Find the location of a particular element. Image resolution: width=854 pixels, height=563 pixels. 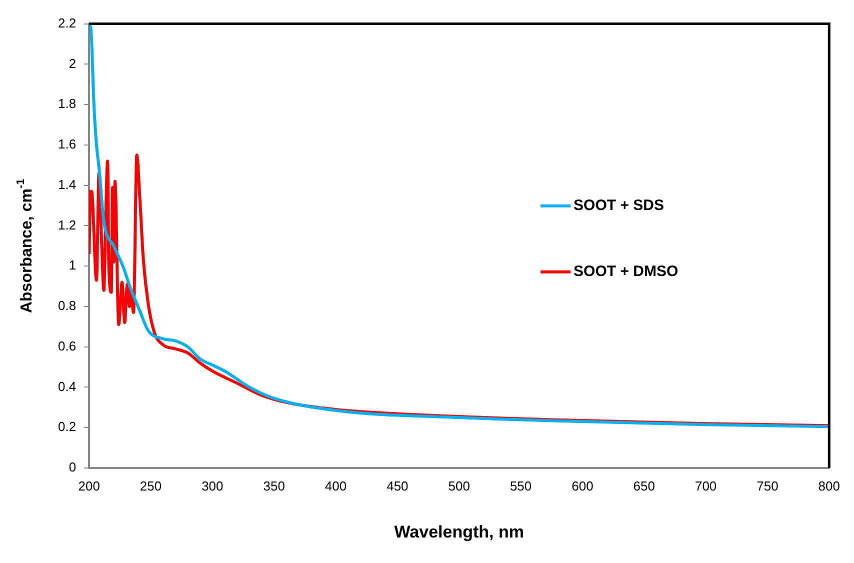

x-tick-label: 400 is located at coordinates (335, 486).